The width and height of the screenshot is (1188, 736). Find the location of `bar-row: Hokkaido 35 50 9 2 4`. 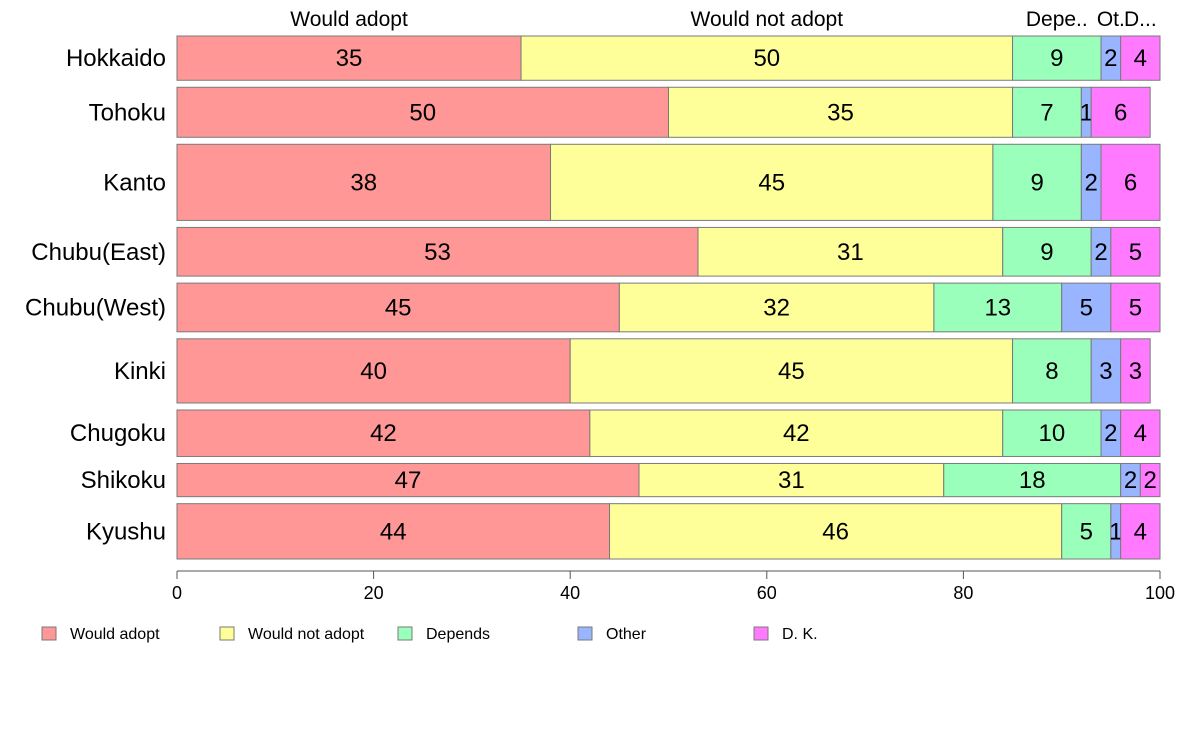

bar-row: Hokkaido 35 50 9 2 4 is located at coordinates (613, 58).